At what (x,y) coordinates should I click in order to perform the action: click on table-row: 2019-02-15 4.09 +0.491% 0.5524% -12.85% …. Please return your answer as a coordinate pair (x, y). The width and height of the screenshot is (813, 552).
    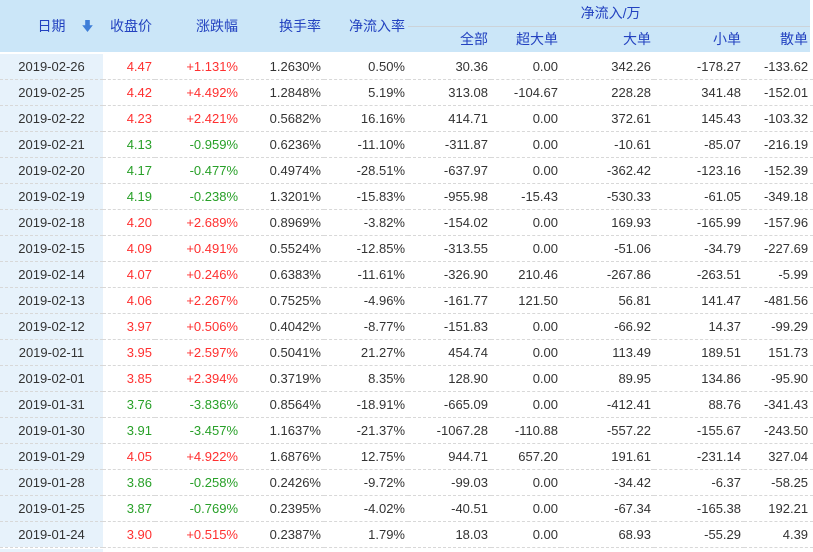
    Looking at the image, I should click on (406, 248).